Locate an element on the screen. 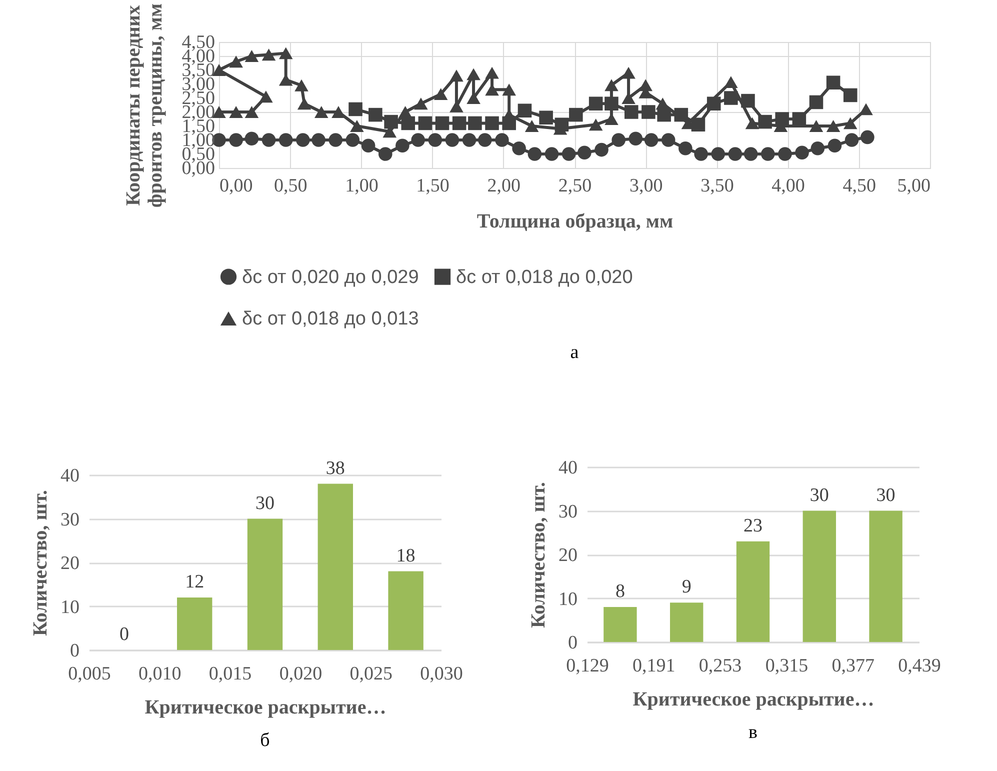 Image resolution: width=997 pixels, height=771 pixels. x-tick-label: 0,129 is located at coordinates (587, 666).